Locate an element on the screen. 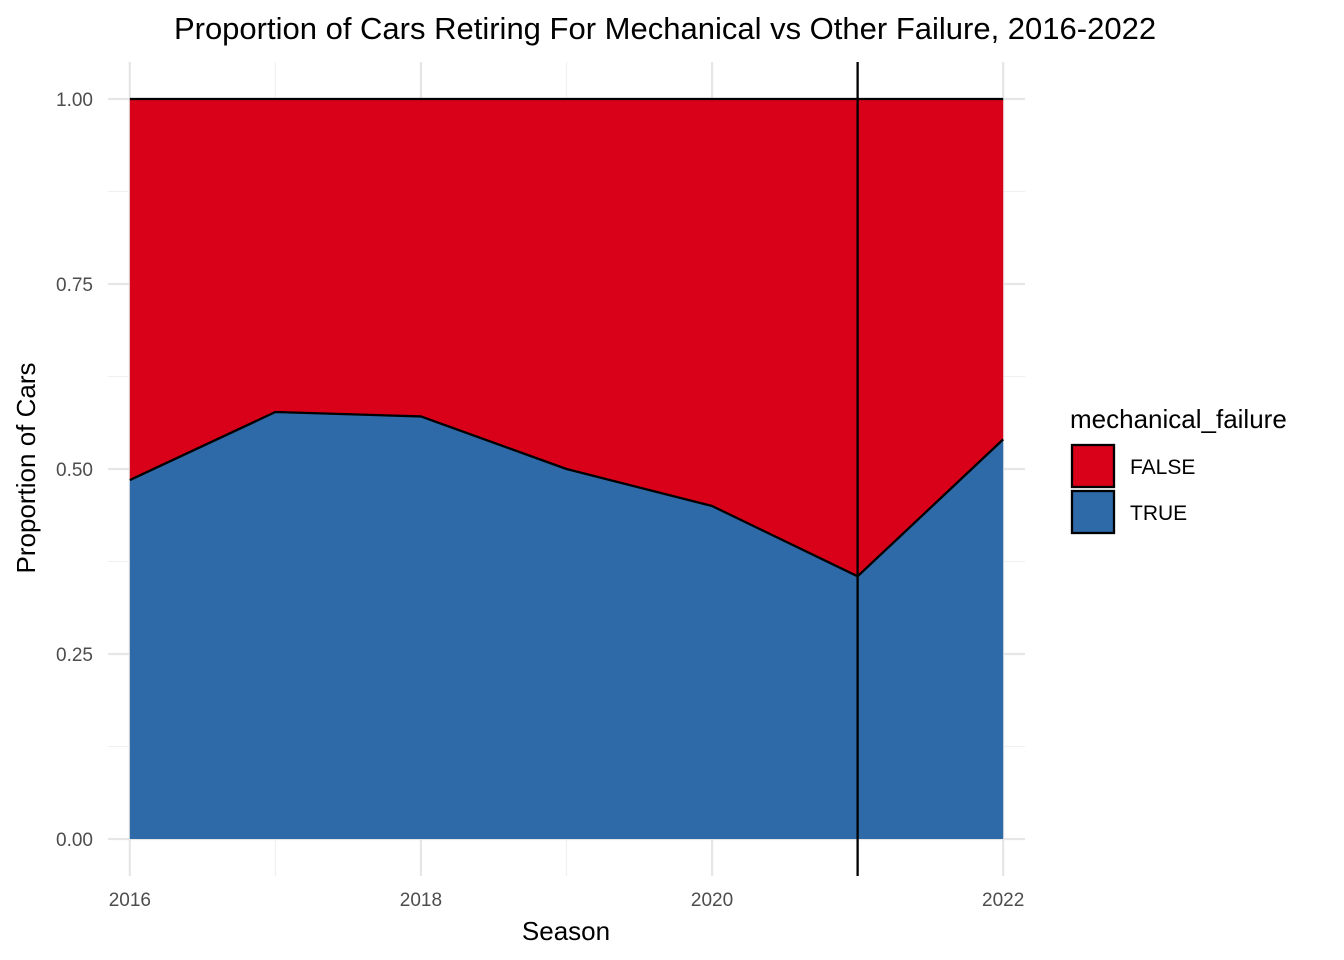 This screenshot has height=960, width=1344. y-tick-label: 0.00 is located at coordinates (74, 840).